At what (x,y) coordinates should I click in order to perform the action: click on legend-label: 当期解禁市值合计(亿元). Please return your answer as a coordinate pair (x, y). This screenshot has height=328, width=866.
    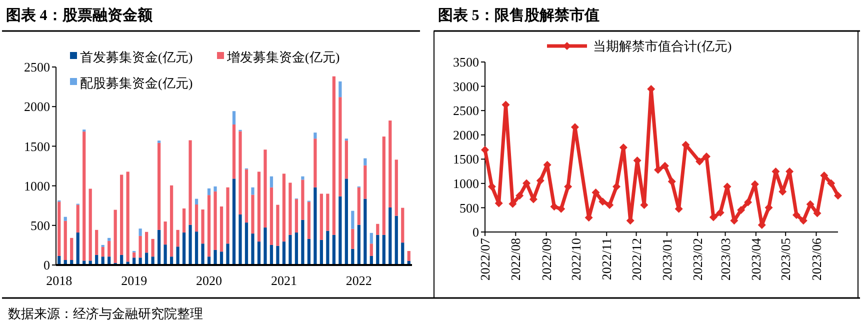
    Looking at the image, I should click on (662, 46).